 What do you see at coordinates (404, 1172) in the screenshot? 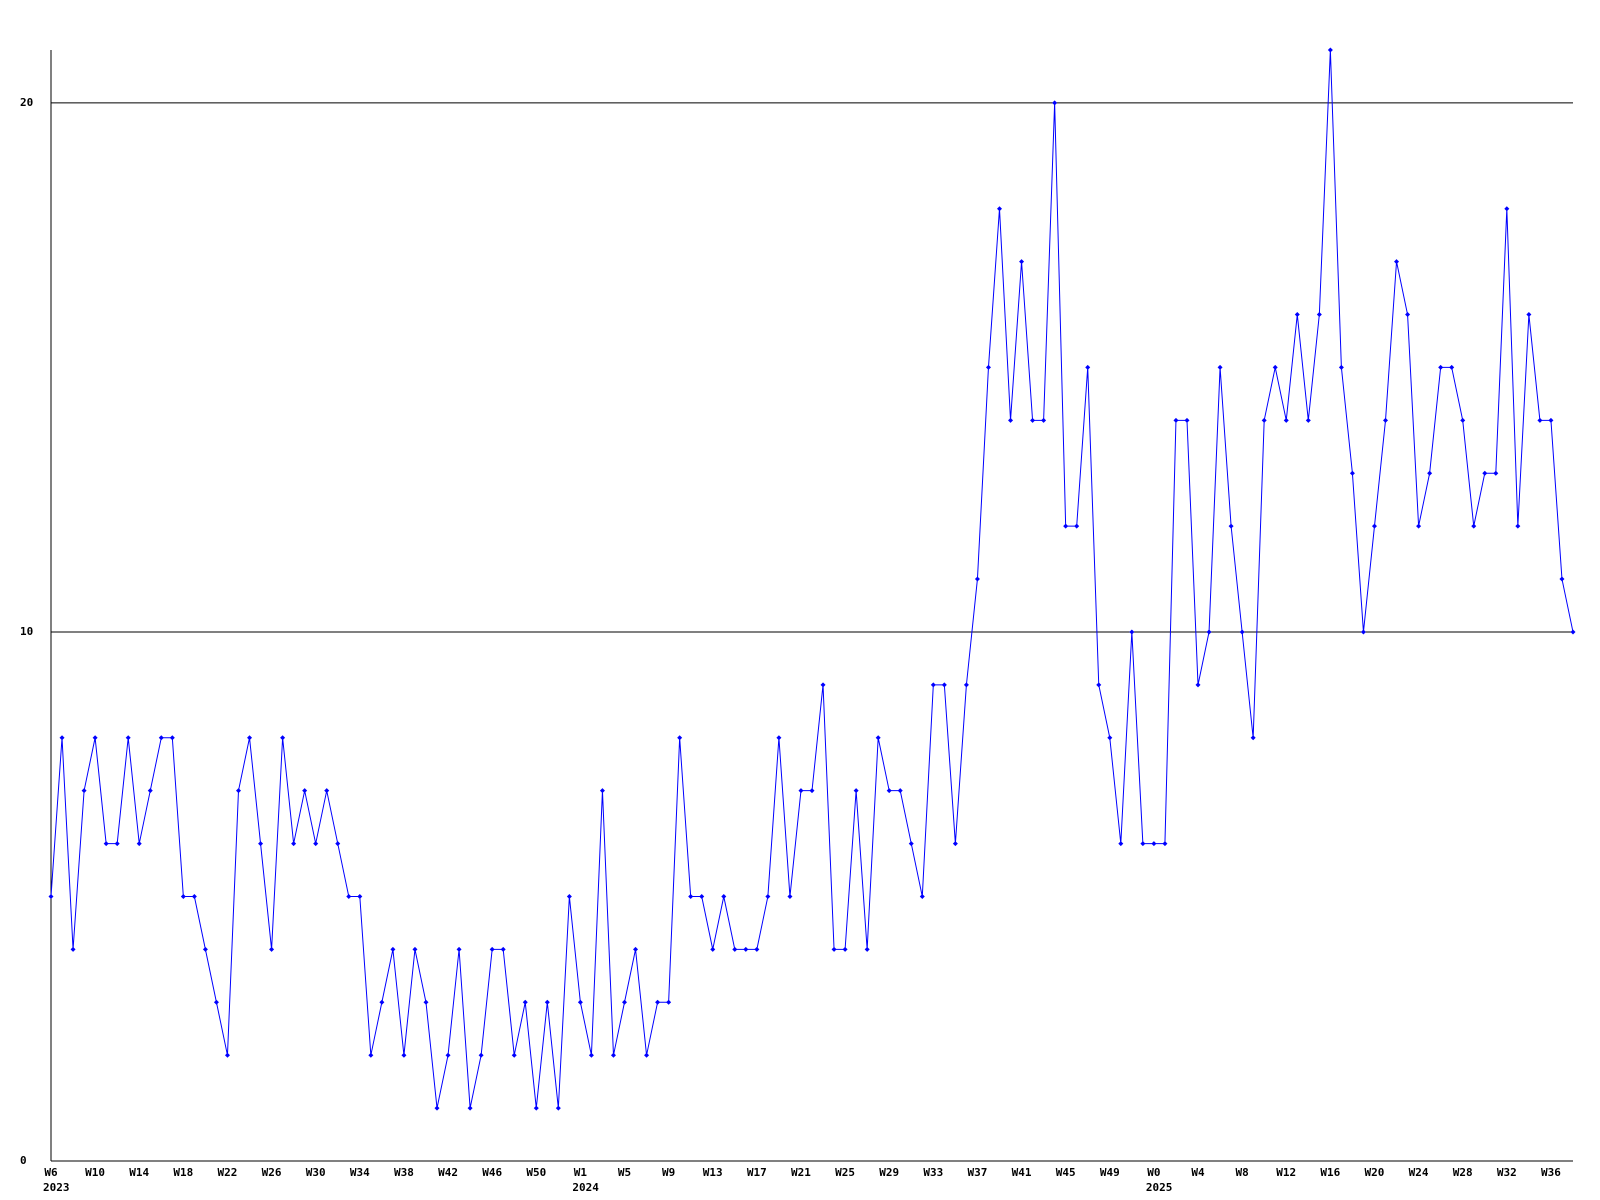
I see `x-tick-label: W38` at bounding box center [404, 1172].